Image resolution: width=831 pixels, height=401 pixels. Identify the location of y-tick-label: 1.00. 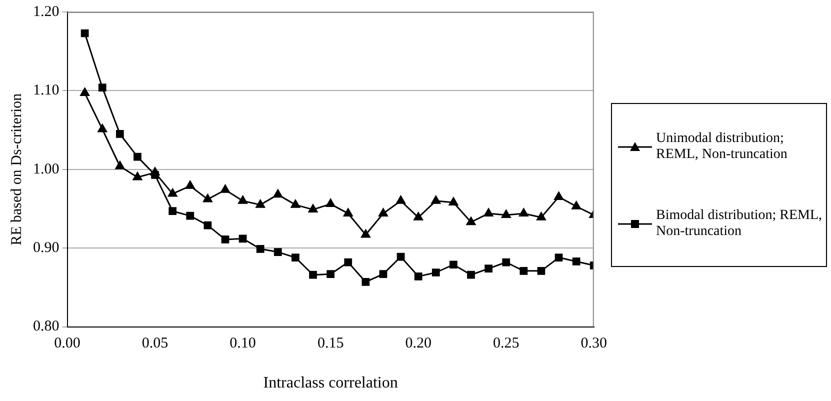
(46, 169).